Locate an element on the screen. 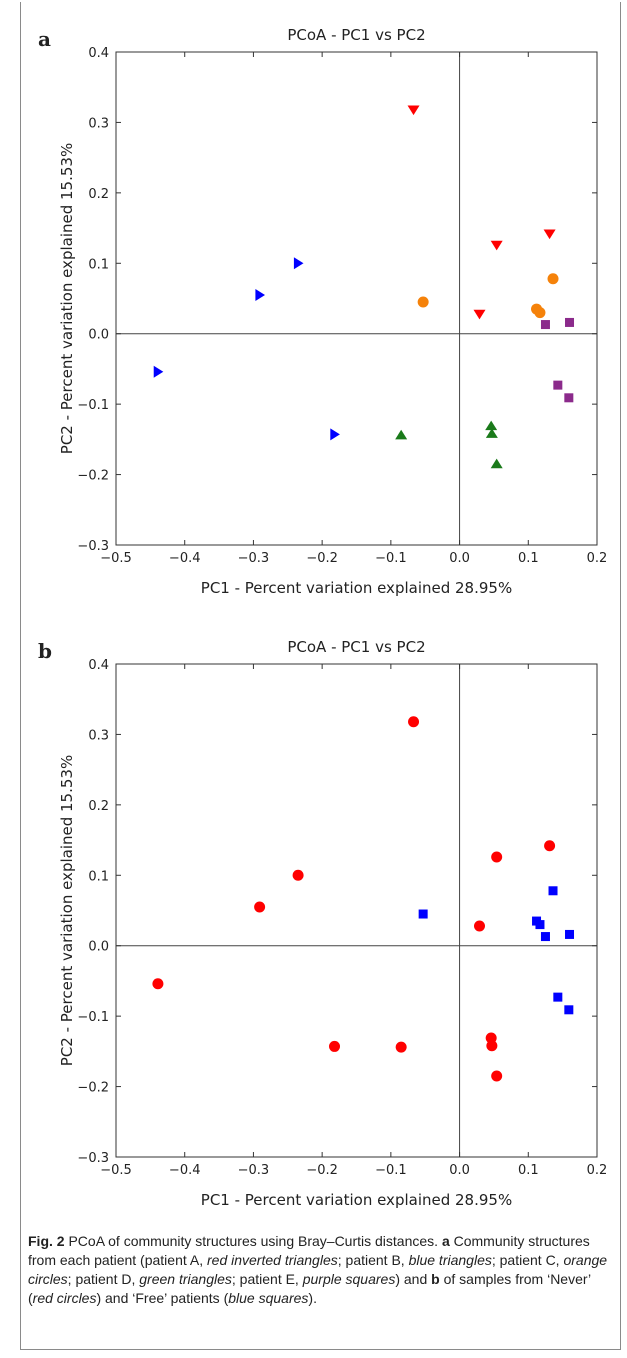 The image size is (627, 1358). caption-fig-label: Fig. 2 is located at coordinates (46, 1241).